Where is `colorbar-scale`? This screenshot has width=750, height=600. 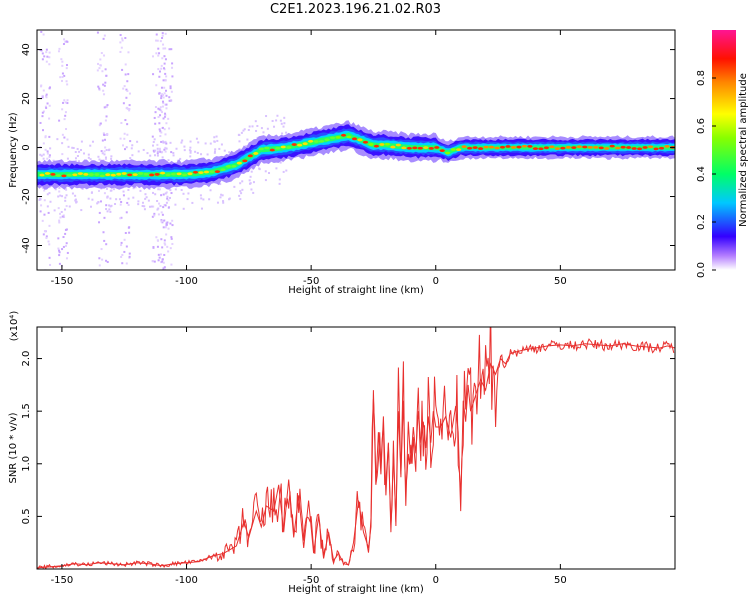
colorbar-scale is located at coordinates (724, 150).